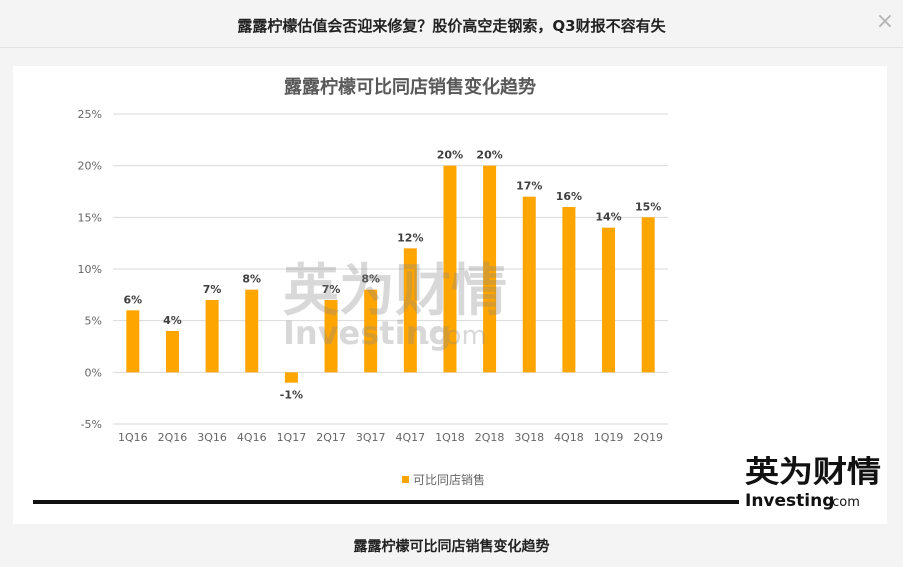 This screenshot has height=567, width=903. What do you see at coordinates (173, 437) in the screenshot?
I see `x-tick-label: 2Q16` at bounding box center [173, 437].